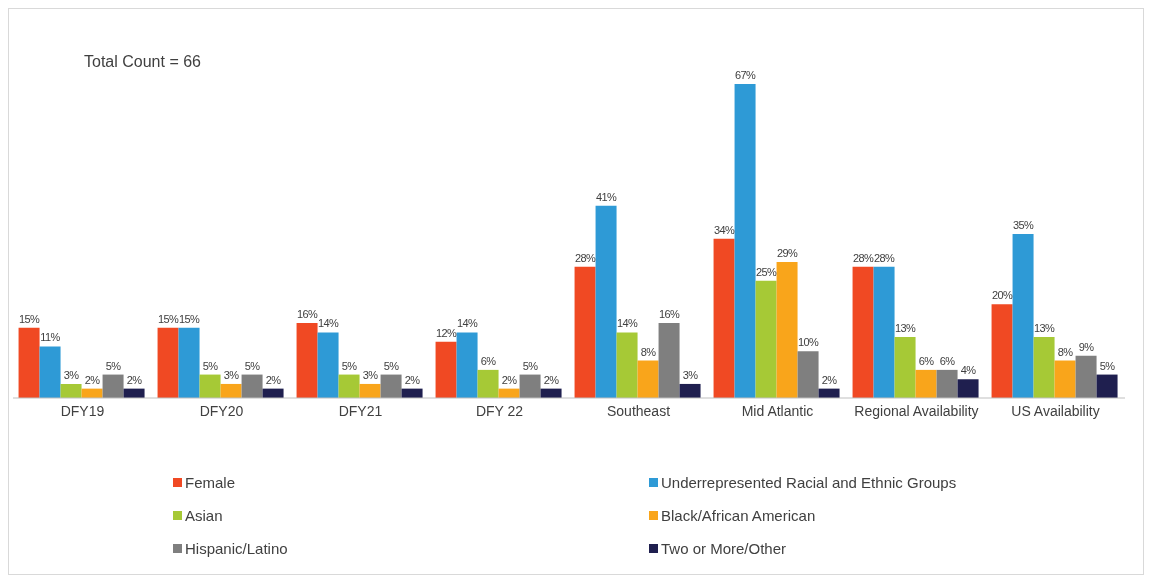 The image size is (1150, 581). What do you see at coordinates (905, 328) in the screenshot?
I see `data-label: 13%` at bounding box center [905, 328].